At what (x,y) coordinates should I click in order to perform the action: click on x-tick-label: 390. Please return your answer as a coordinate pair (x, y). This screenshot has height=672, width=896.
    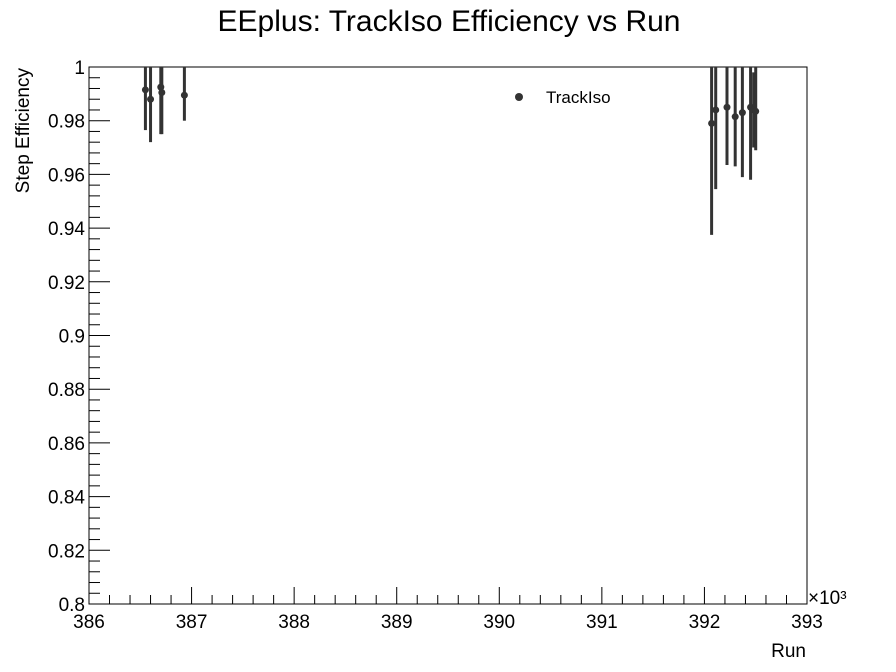
    Looking at the image, I should click on (499, 622).